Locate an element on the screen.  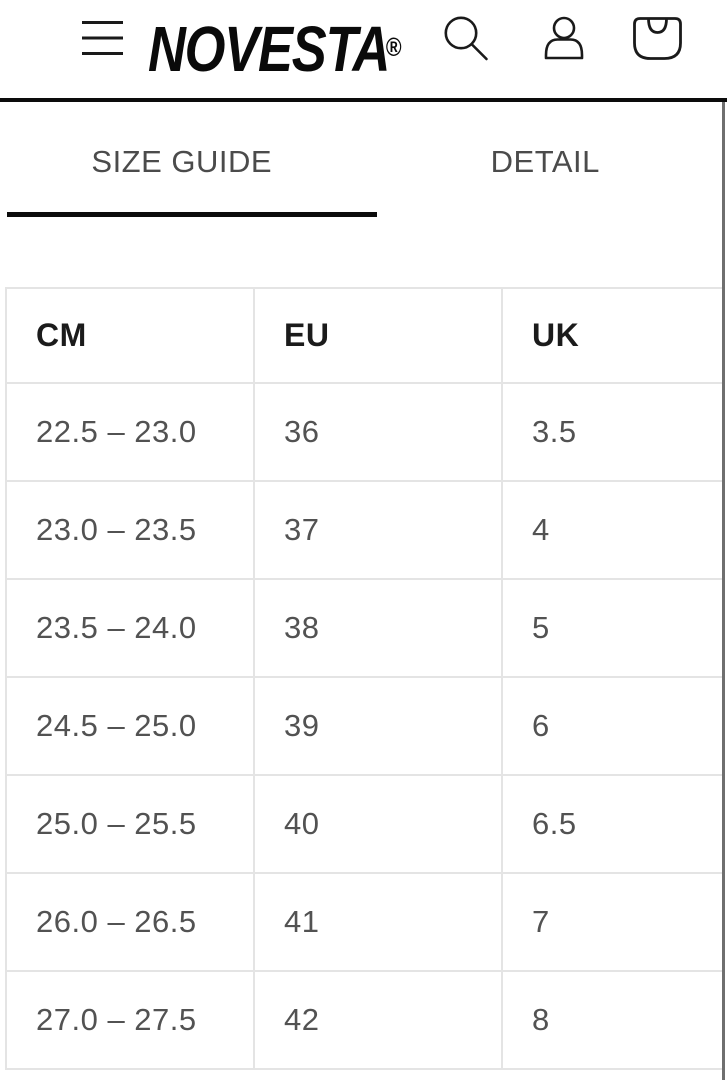
table-cell: 27.0 – 27.5 is located at coordinates (130, 1020).